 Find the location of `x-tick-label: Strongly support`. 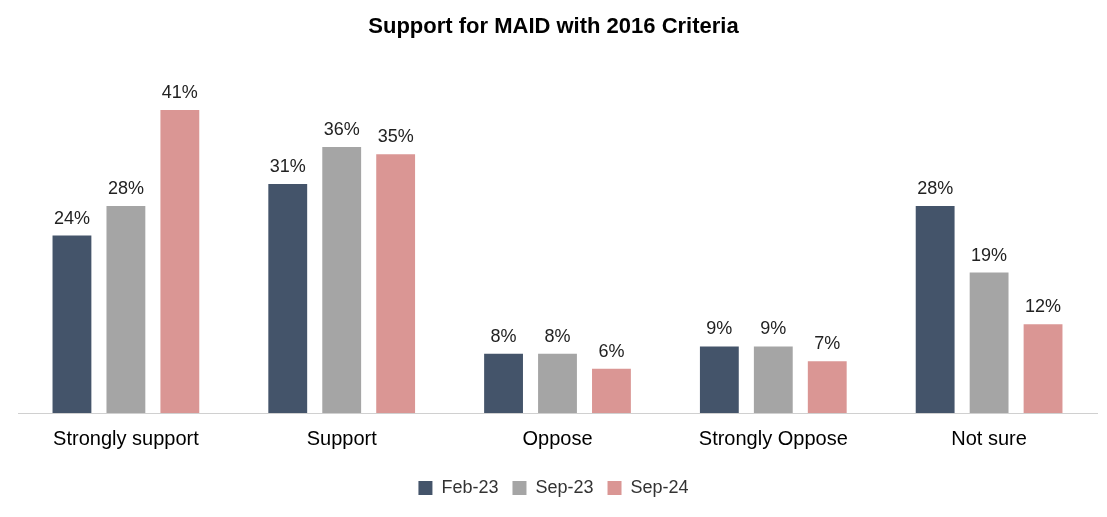

x-tick-label: Strongly support is located at coordinates (126, 437).